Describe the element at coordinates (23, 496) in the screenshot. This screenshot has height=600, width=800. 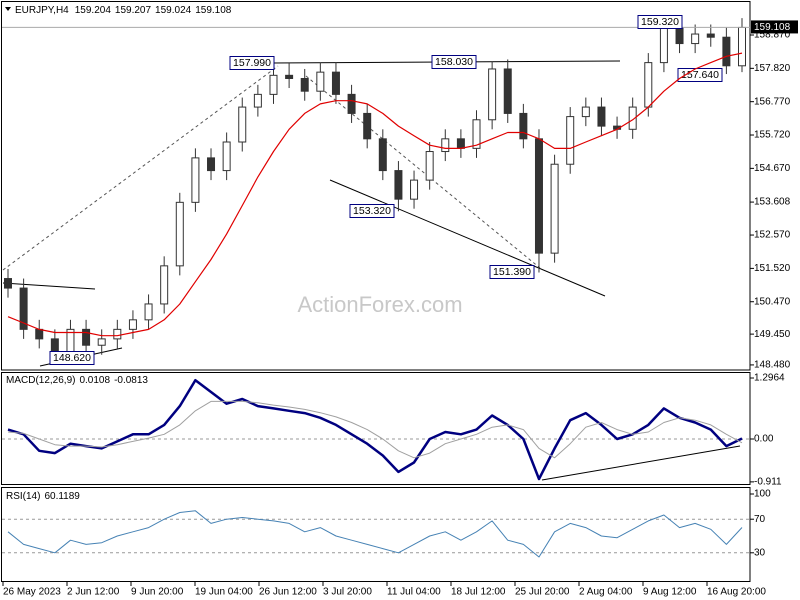
I see `indicator-name: RSI(14)` at that location.